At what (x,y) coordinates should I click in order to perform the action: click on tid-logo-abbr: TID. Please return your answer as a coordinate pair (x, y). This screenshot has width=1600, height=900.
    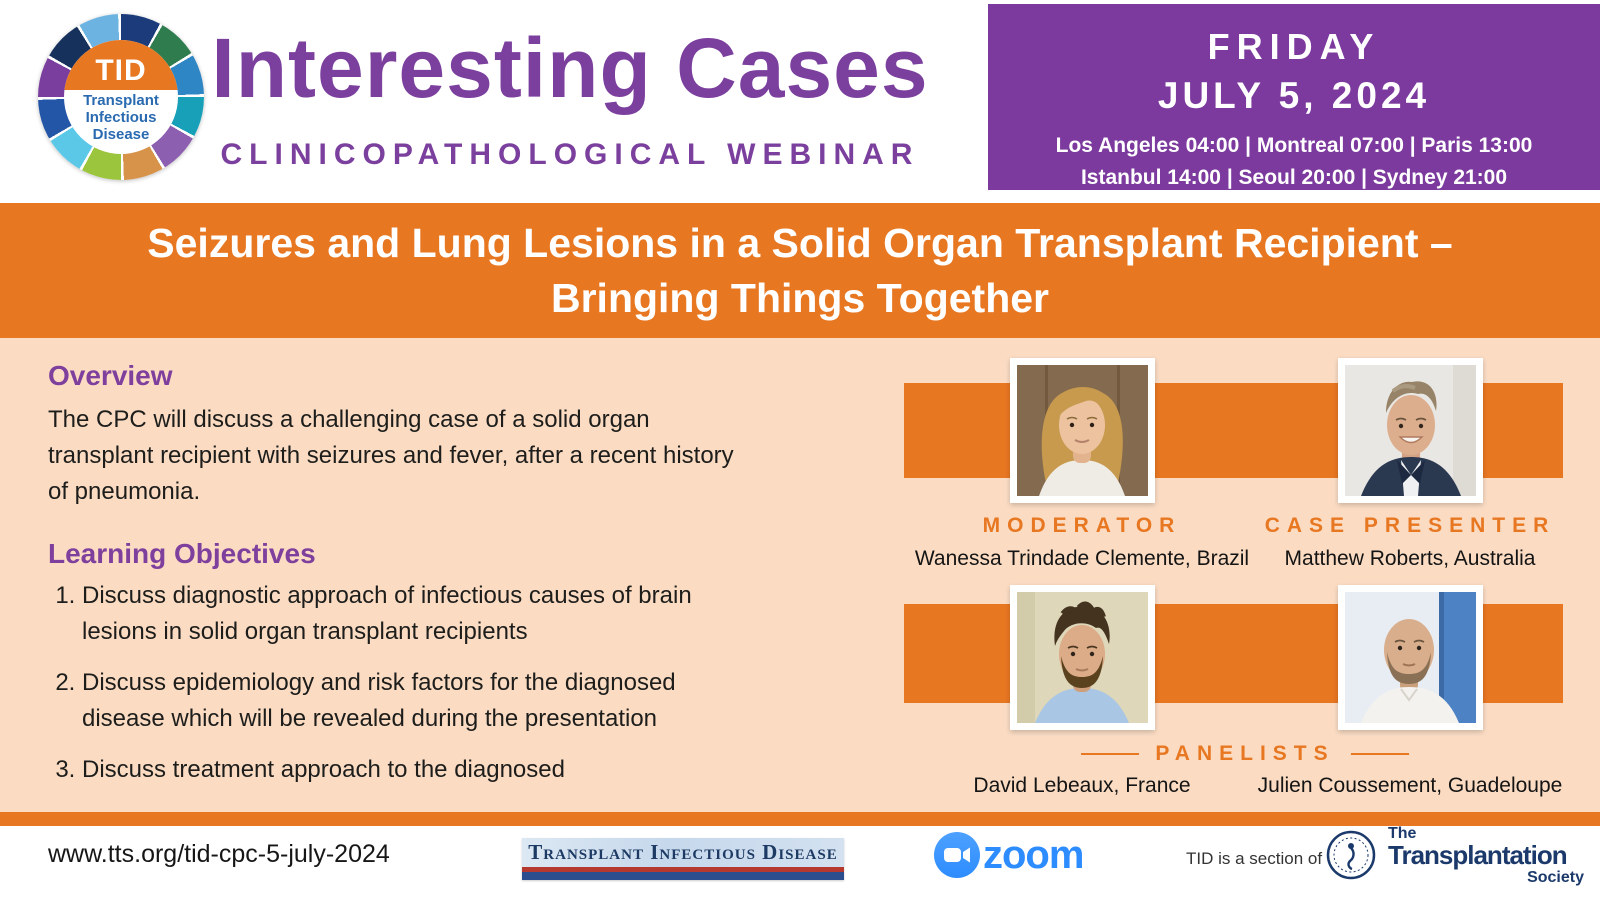
    Looking at the image, I should click on (121, 70).